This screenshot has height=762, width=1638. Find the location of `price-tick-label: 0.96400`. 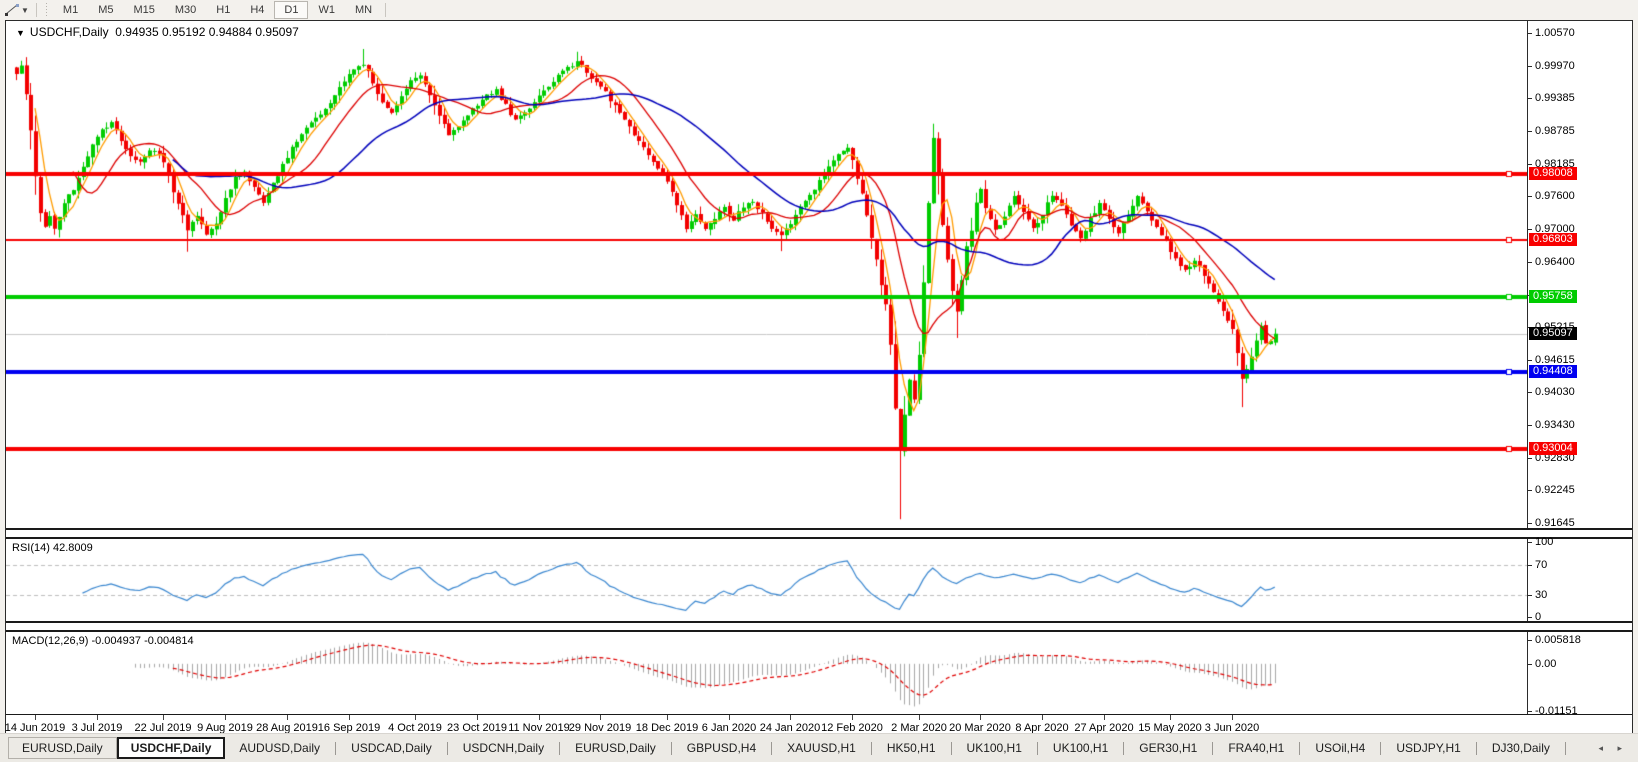

price-tick-label: 0.96400 is located at coordinates (1555, 262).